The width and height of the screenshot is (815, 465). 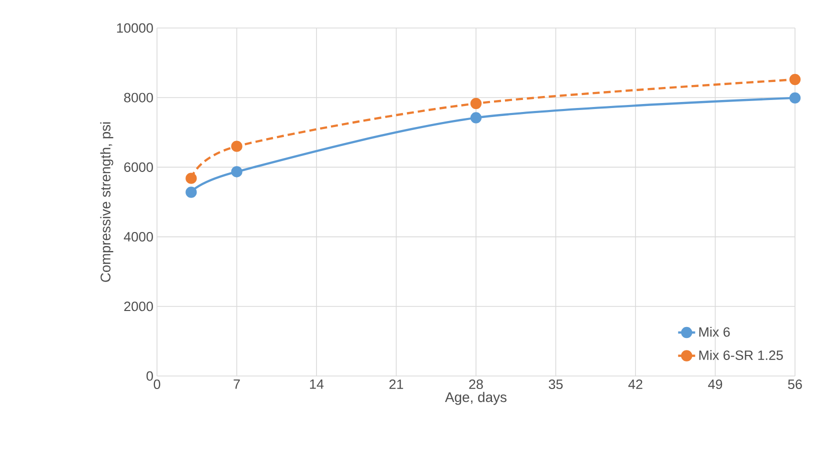 What do you see at coordinates (138, 167) in the screenshot?
I see `y-tick-label: 6000` at bounding box center [138, 167].